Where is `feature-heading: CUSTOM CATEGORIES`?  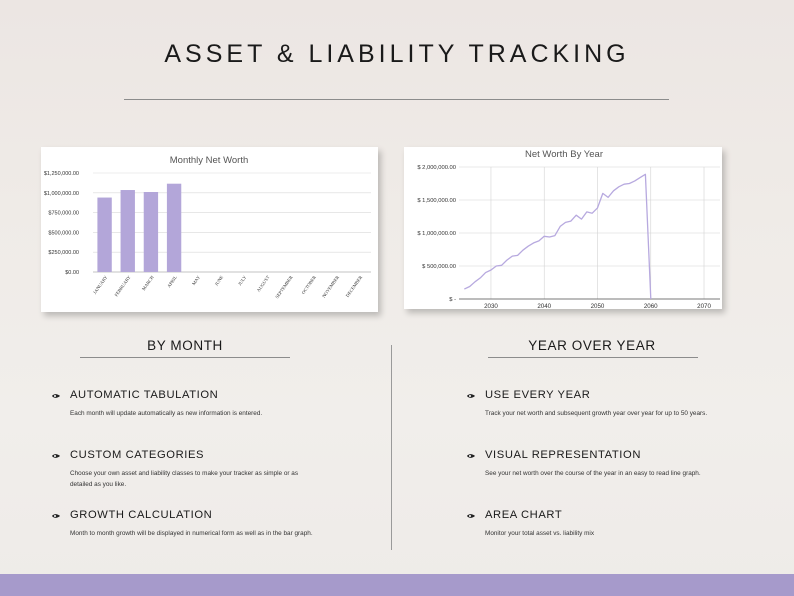 feature-heading: CUSTOM CATEGORIES is located at coordinates (137, 455).